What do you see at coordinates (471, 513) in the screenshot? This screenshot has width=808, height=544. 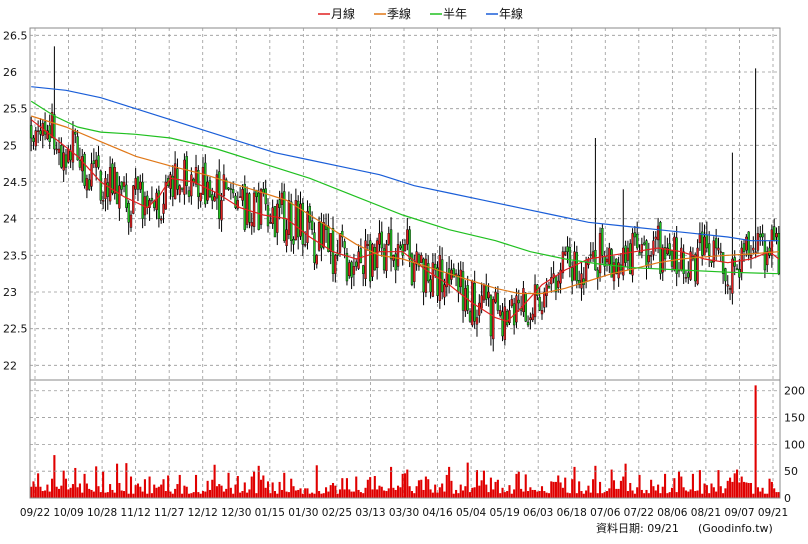 I see `date-tick-label: 05/04` at bounding box center [471, 513].